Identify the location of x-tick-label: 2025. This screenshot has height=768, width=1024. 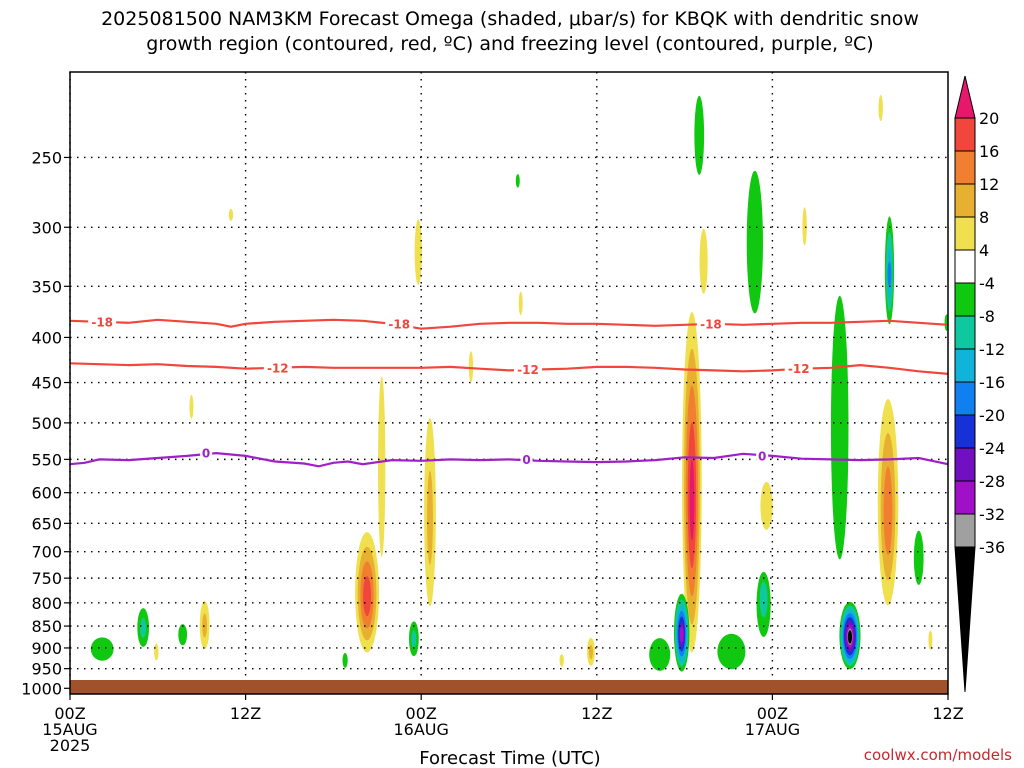
(70, 745).